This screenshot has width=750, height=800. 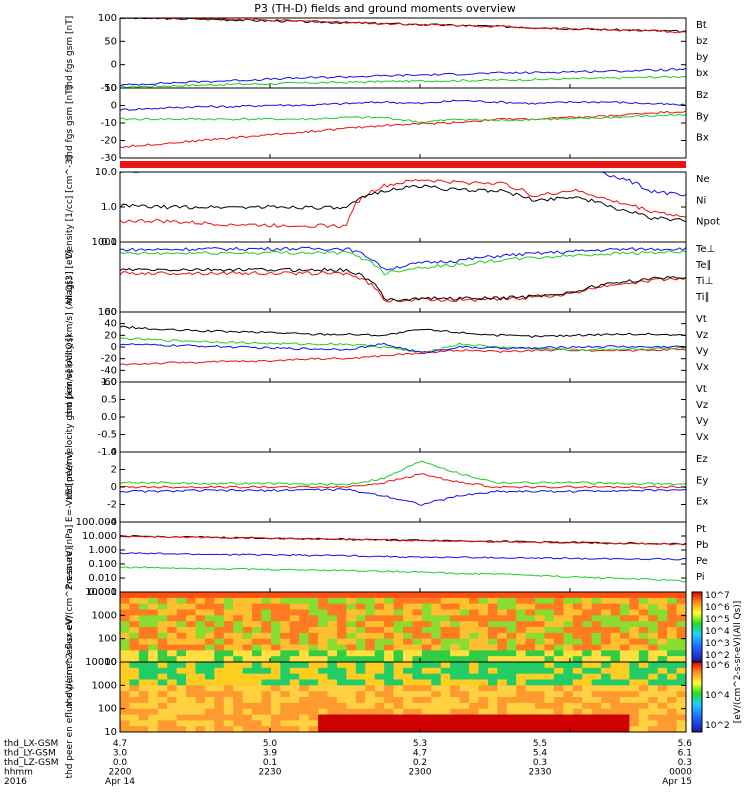 I want to click on colorbar-tick-label: 10^2, so click(x=717, y=726).